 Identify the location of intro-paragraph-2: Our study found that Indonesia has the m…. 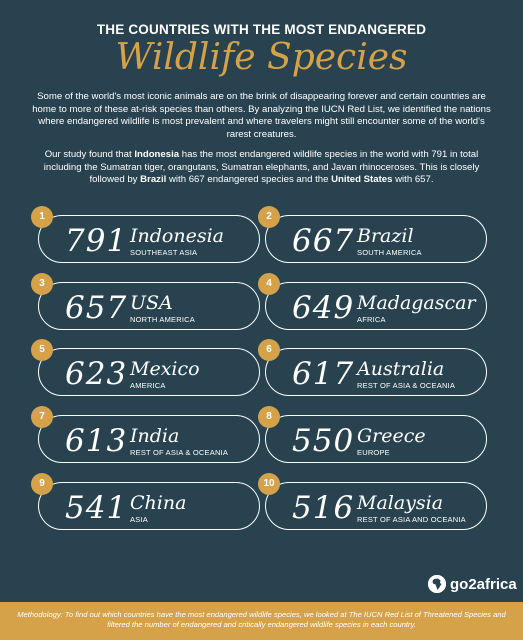
(261, 168).